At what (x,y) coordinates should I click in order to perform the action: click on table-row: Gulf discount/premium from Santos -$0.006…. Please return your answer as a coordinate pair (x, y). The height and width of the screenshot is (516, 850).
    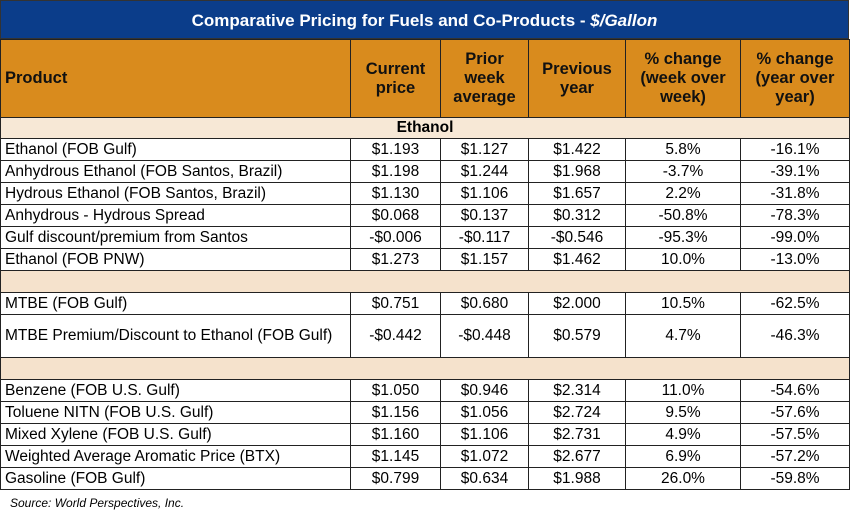
    Looking at the image, I should click on (425, 237).